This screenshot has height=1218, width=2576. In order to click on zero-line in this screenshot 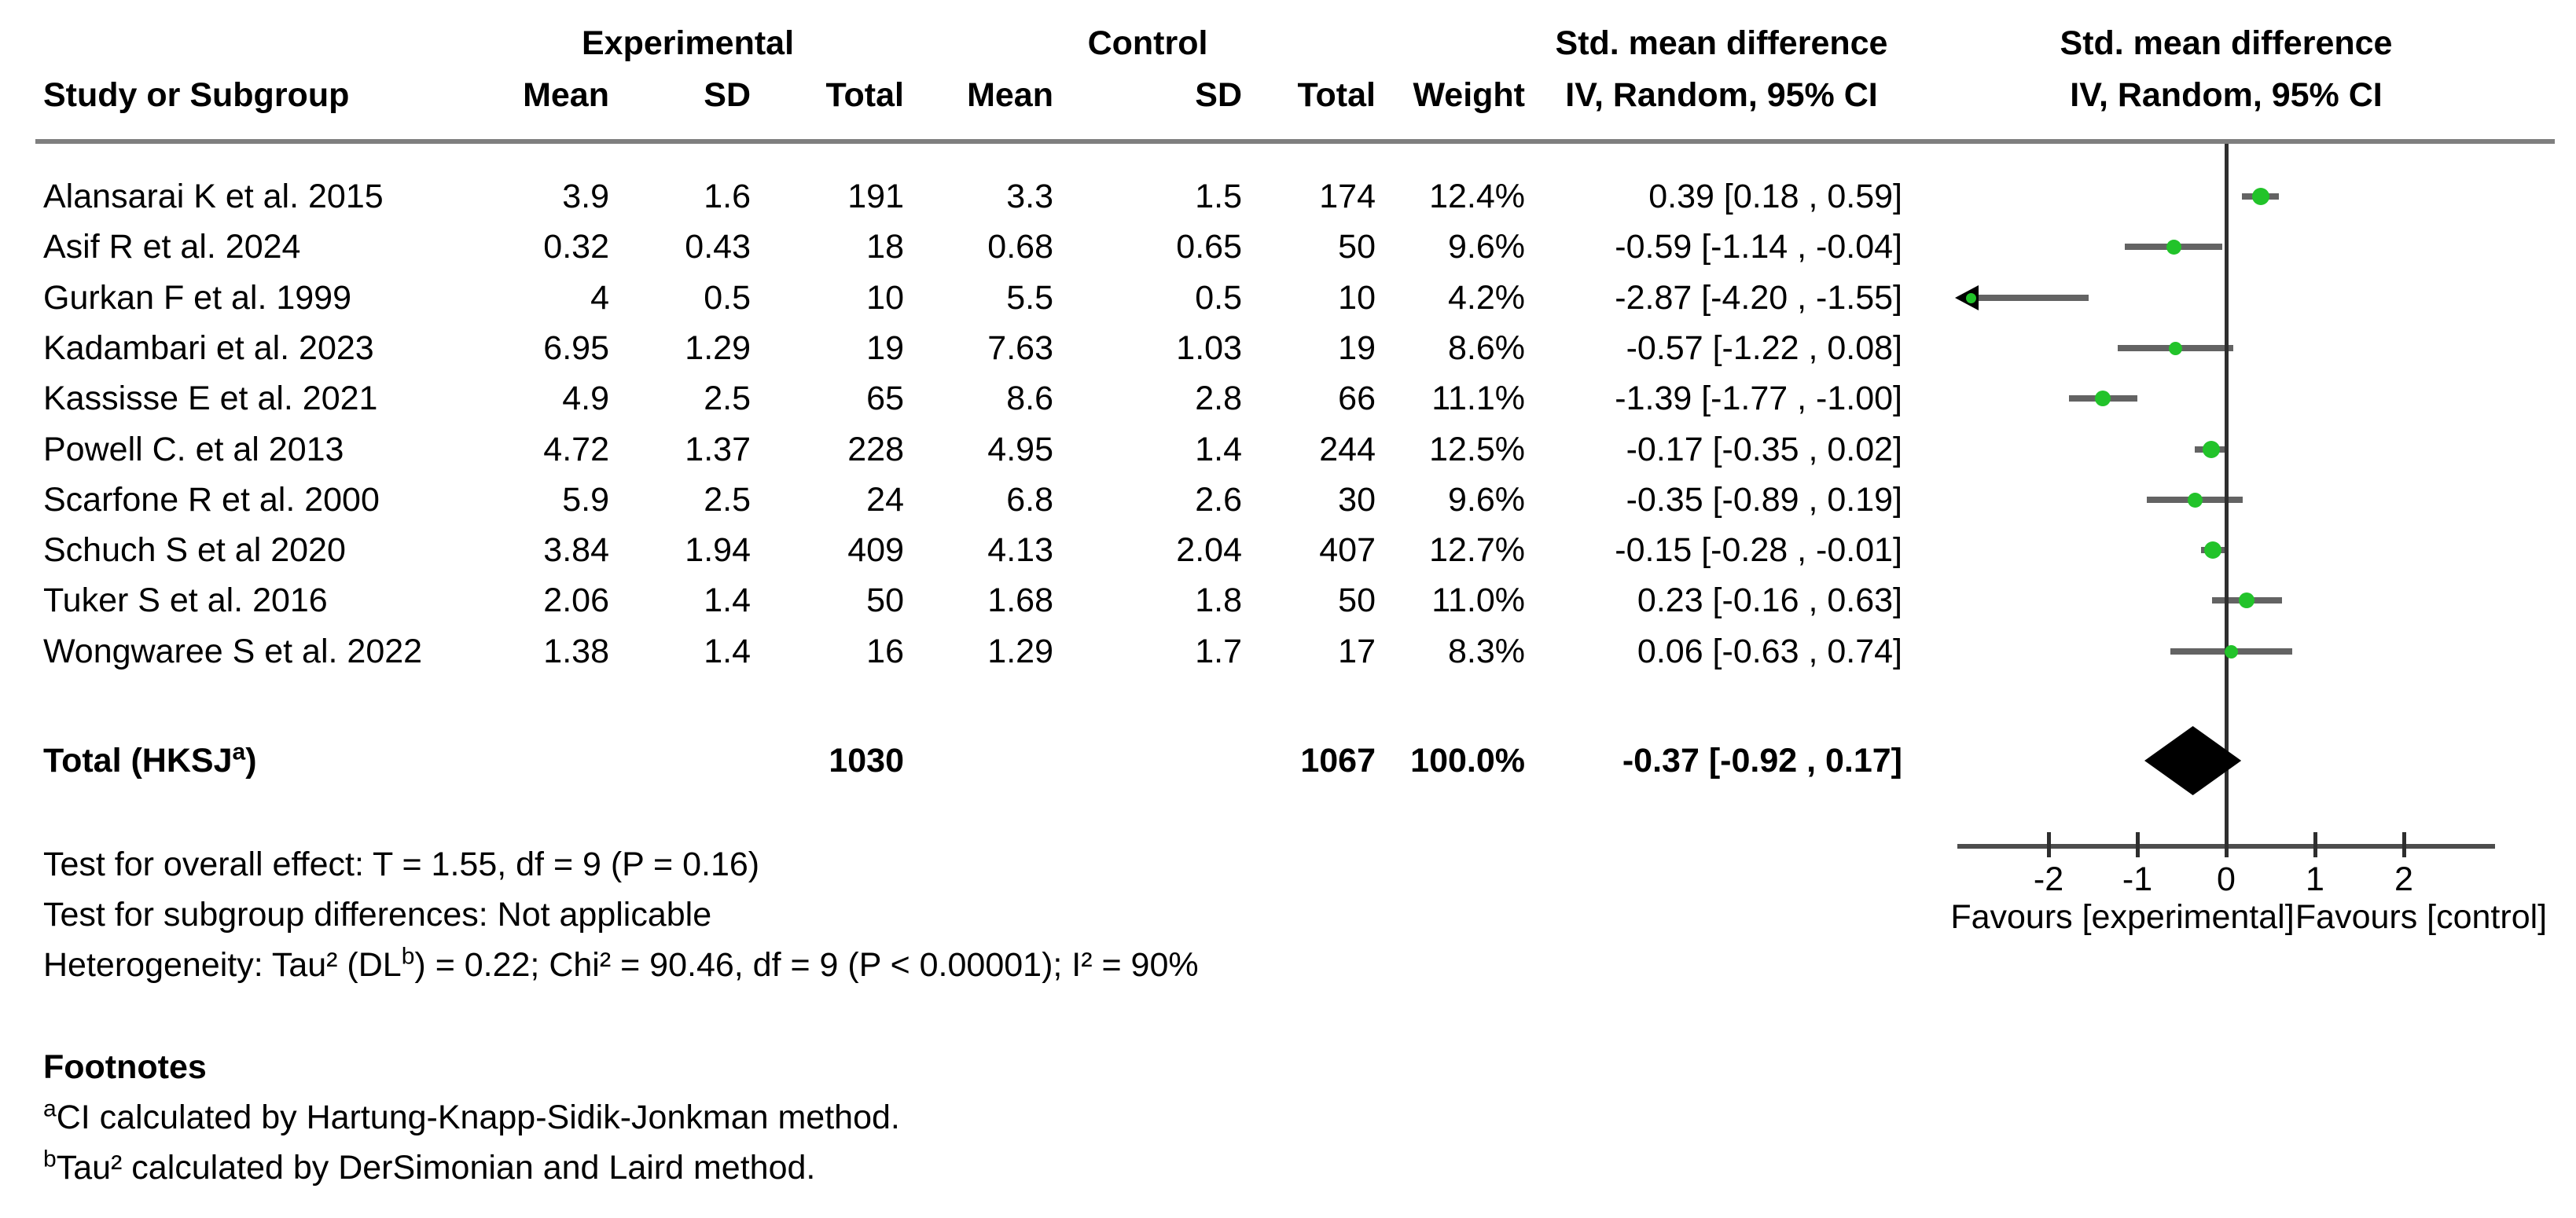, I will do `click(2227, 495)`.